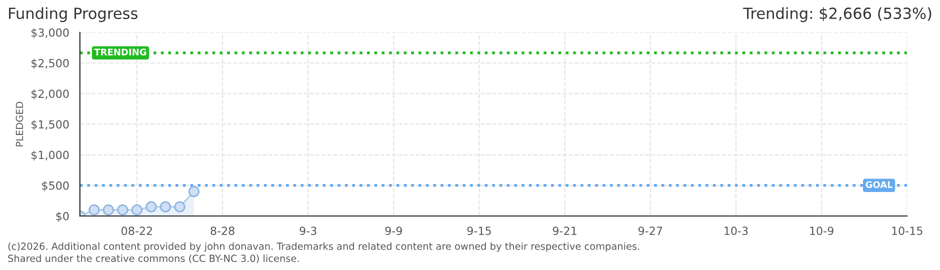 This screenshot has width=940, height=270. What do you see at coordinates (324, 247) in the screenshot?
I see `text: (c)2026. Additional content provided by john donavan. Trademarks and related content are owned by their respective companies.` at bounding box center [324, 247].